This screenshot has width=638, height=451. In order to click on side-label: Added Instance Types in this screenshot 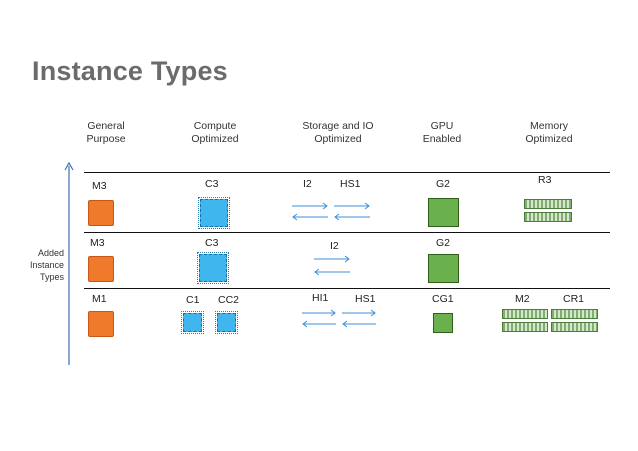, I will do `click(39, 265)`.